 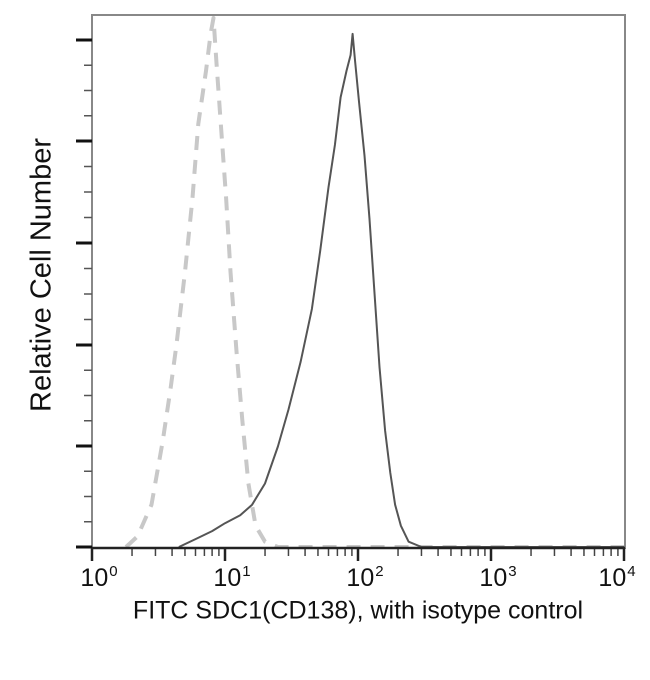 I want to click on tick-exponent: 0, so click(x=113, y=571).